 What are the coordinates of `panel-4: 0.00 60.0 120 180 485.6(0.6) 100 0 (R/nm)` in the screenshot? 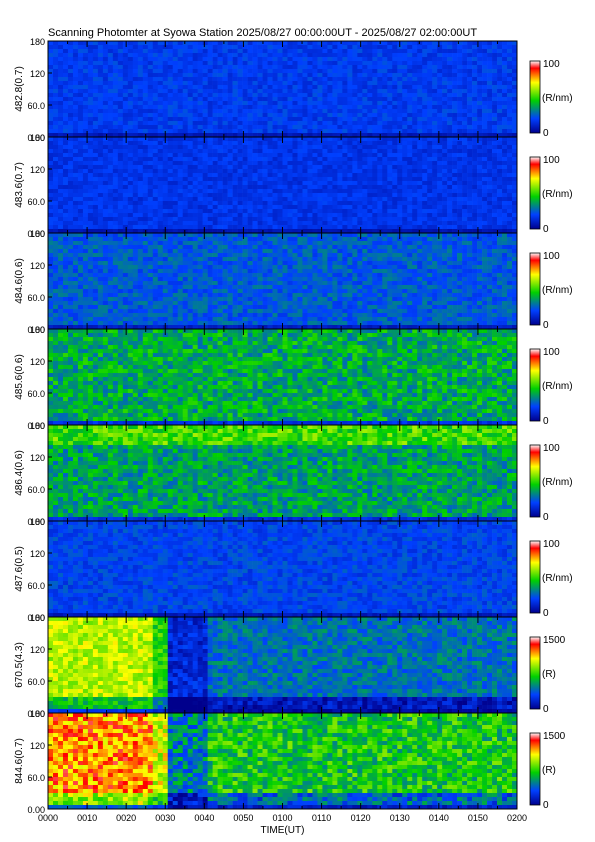 It's located at (293, 378).